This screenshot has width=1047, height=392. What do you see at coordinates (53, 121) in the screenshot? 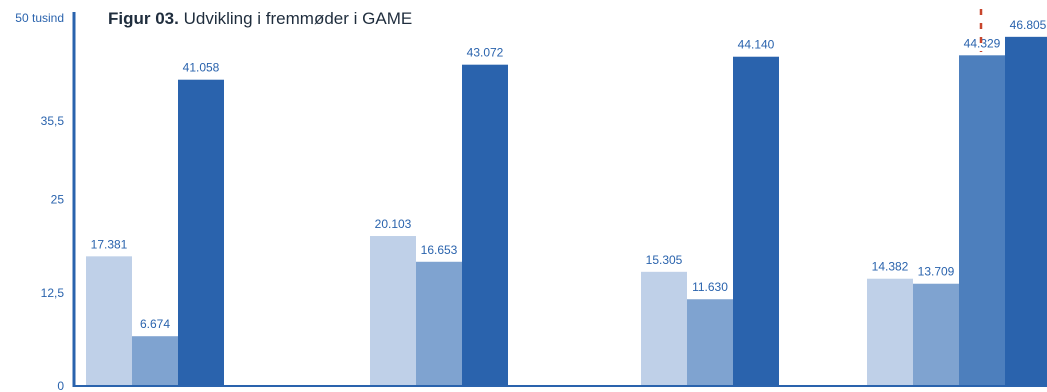
I see `y-tick-label: 35,5` at bounding box center [53, 121].